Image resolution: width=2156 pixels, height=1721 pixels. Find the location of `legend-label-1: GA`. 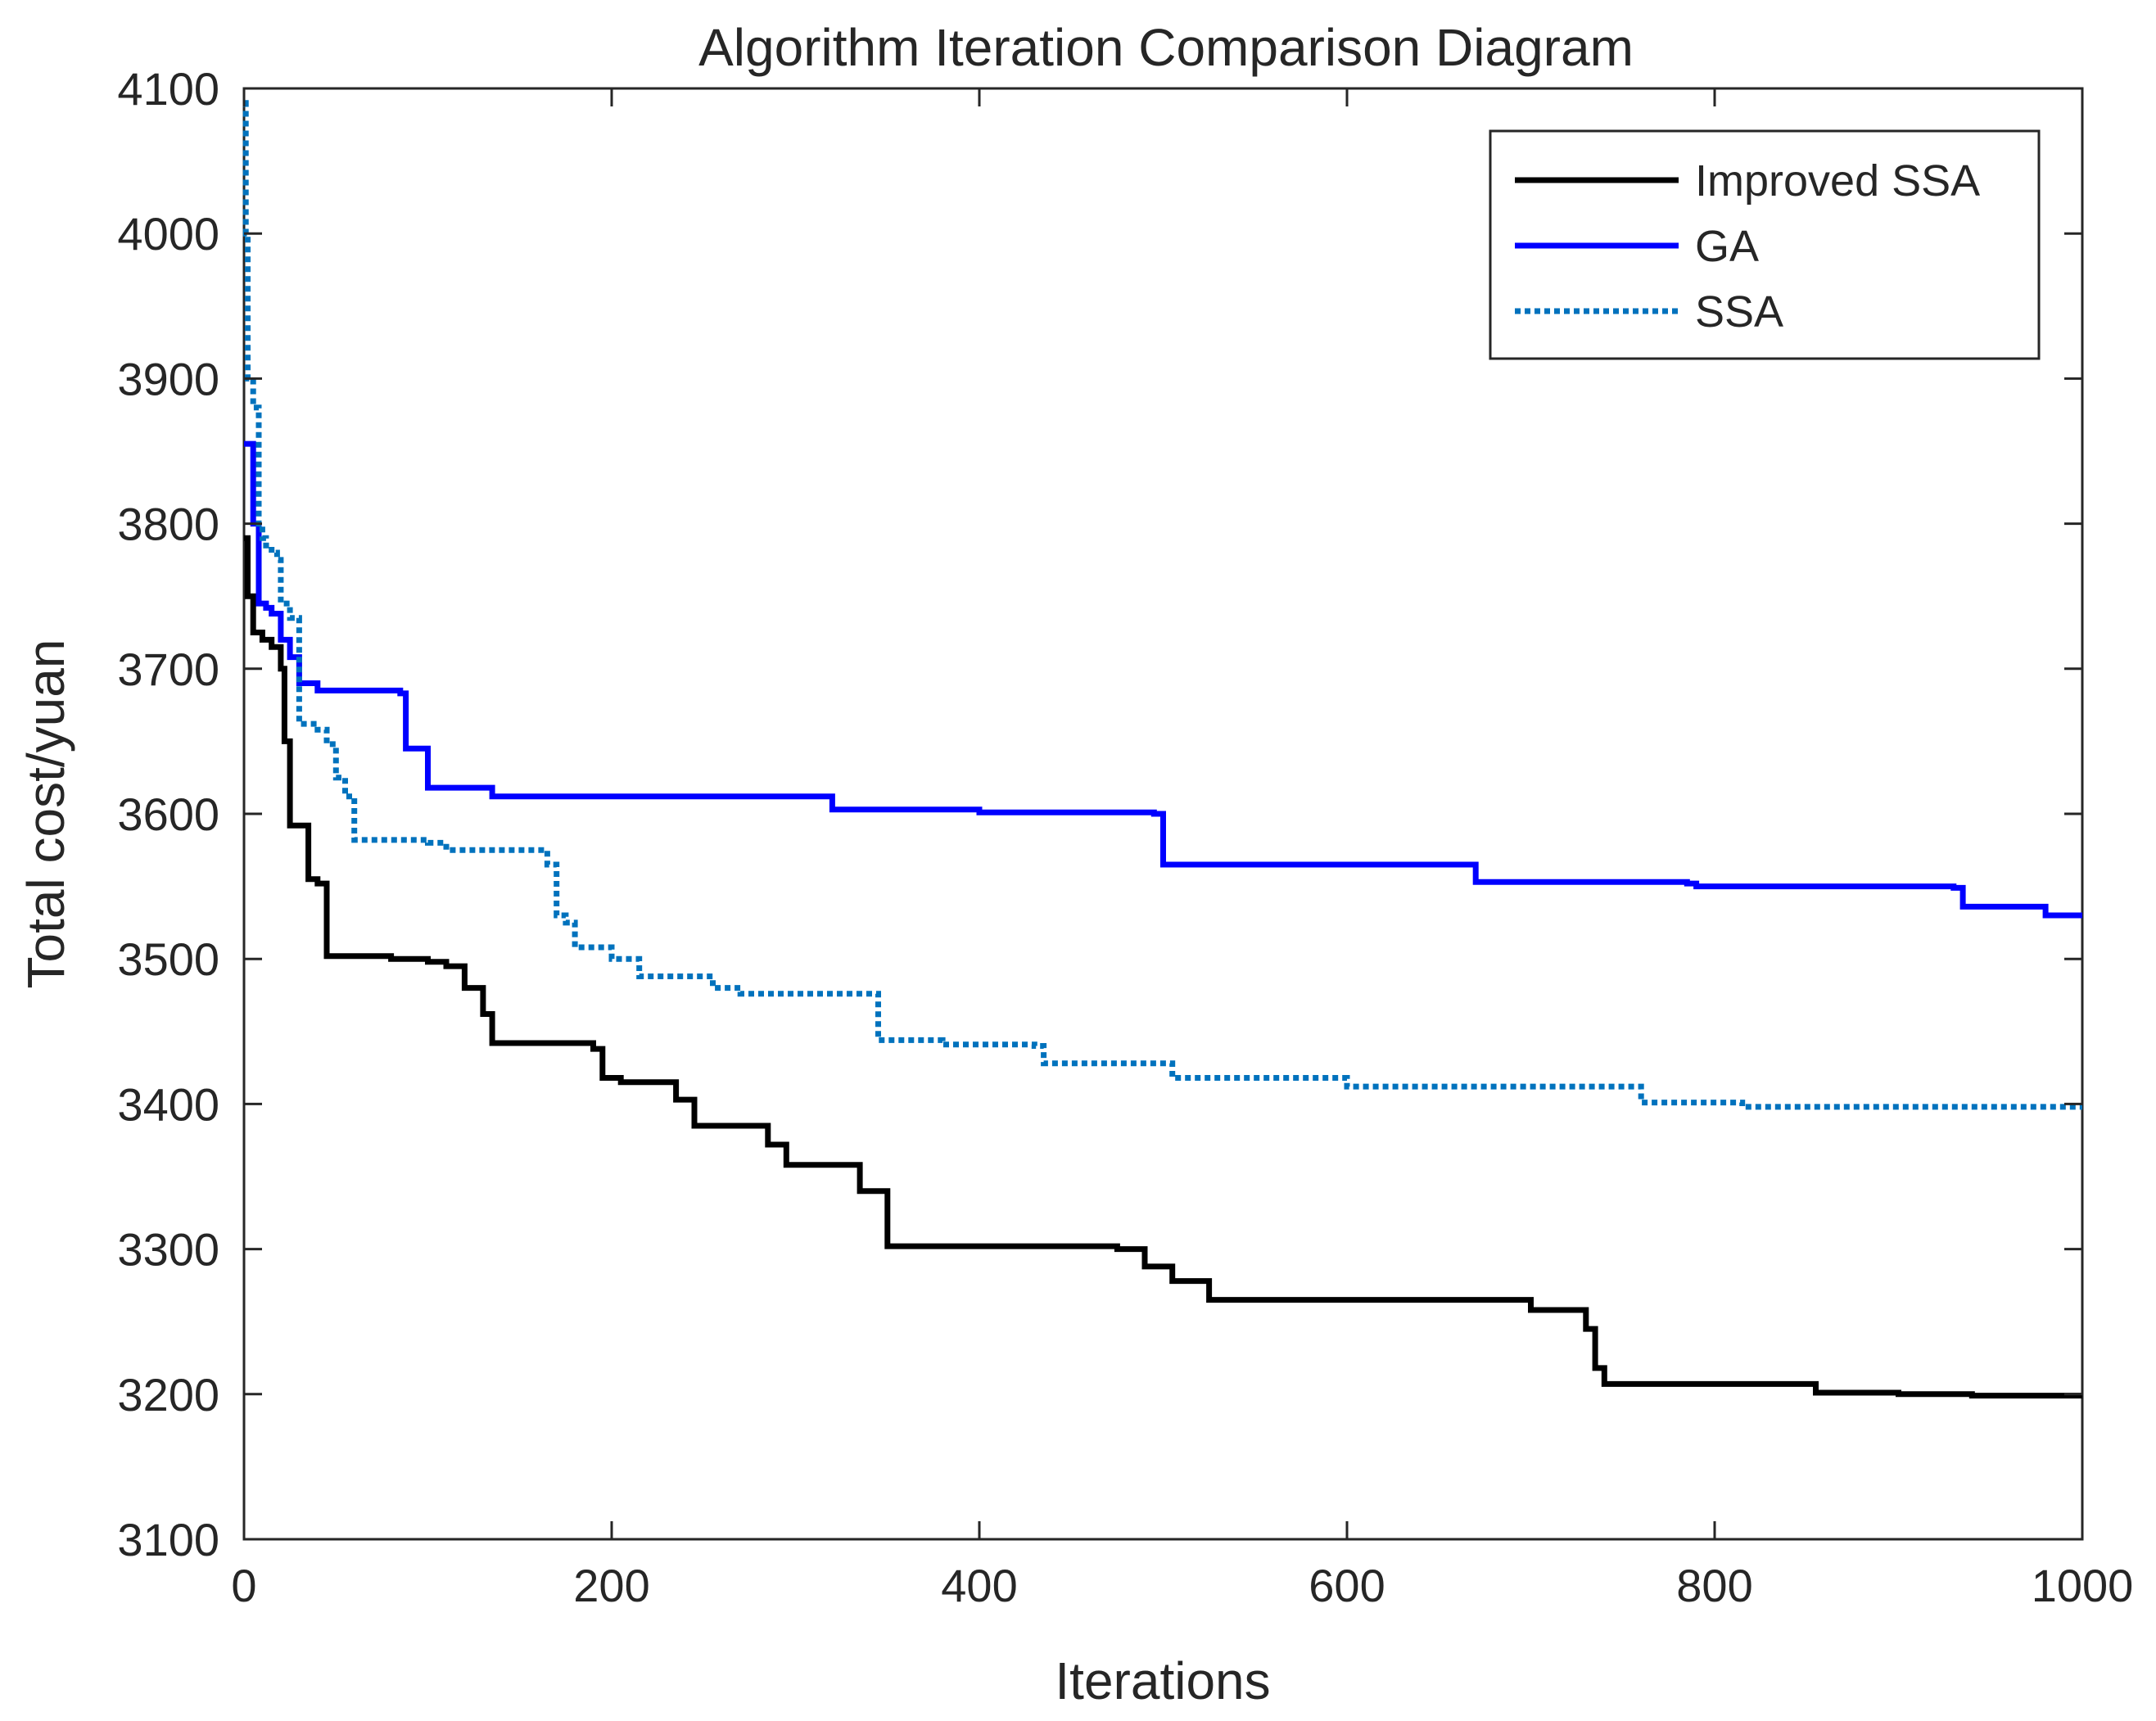

legend-label-1: GA is located at coordinates (1727, 247).